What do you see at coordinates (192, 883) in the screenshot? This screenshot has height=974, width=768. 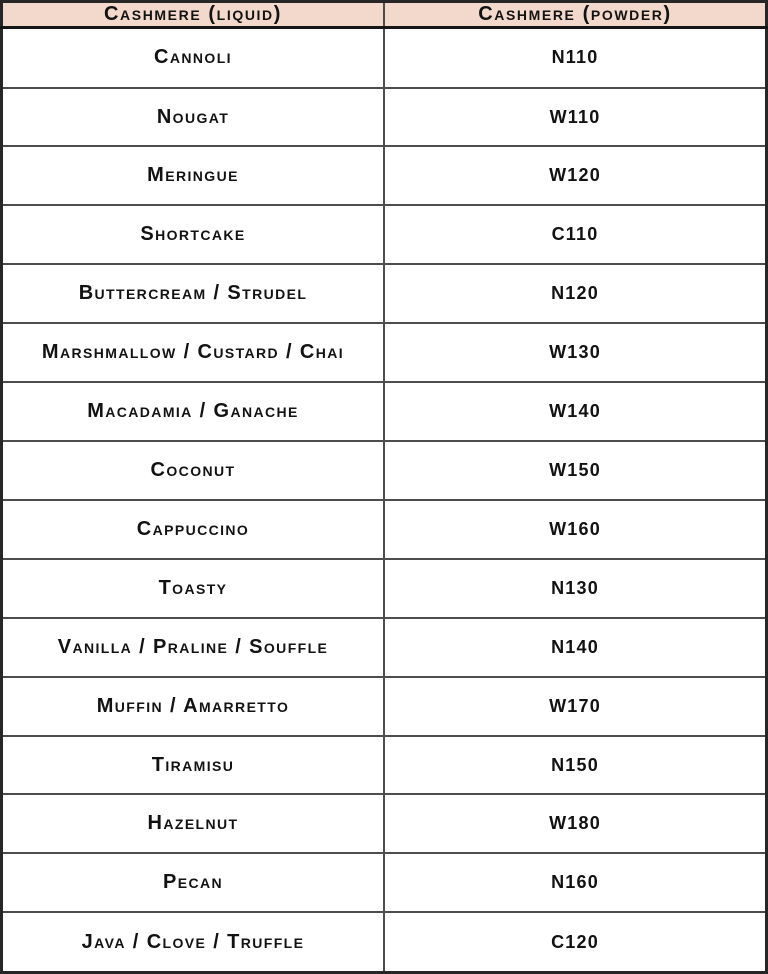 I see `liquid-name-cell: Pecan` at bounding box center [192, 883].